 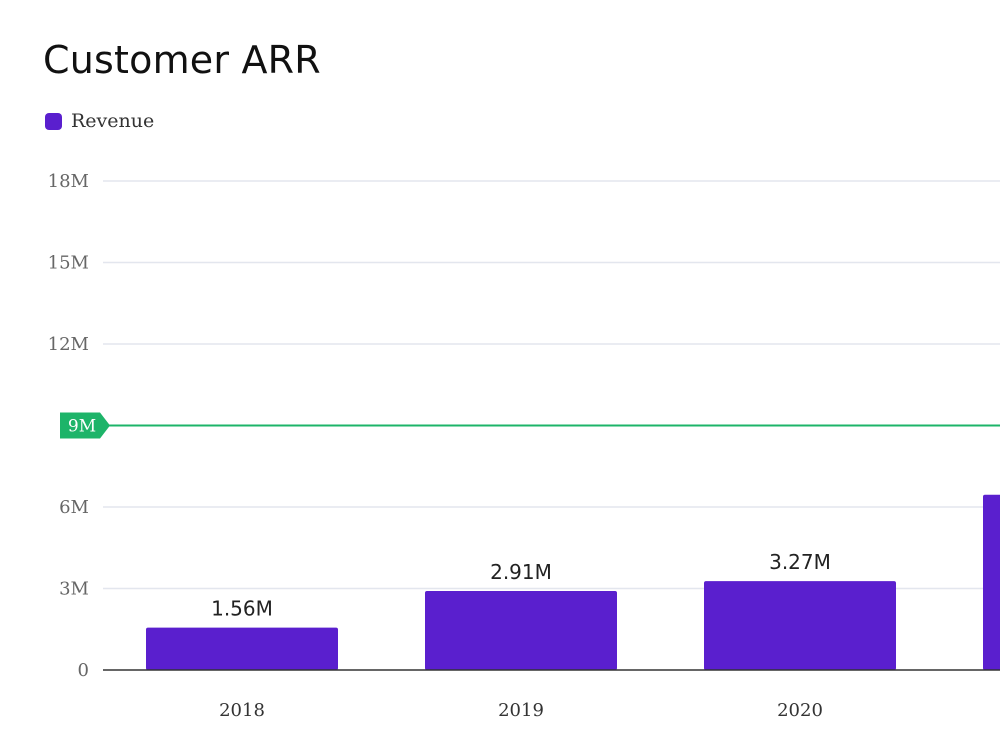 I want to click on legend-label-revenue: Revenue, so click(x=113, y=121).